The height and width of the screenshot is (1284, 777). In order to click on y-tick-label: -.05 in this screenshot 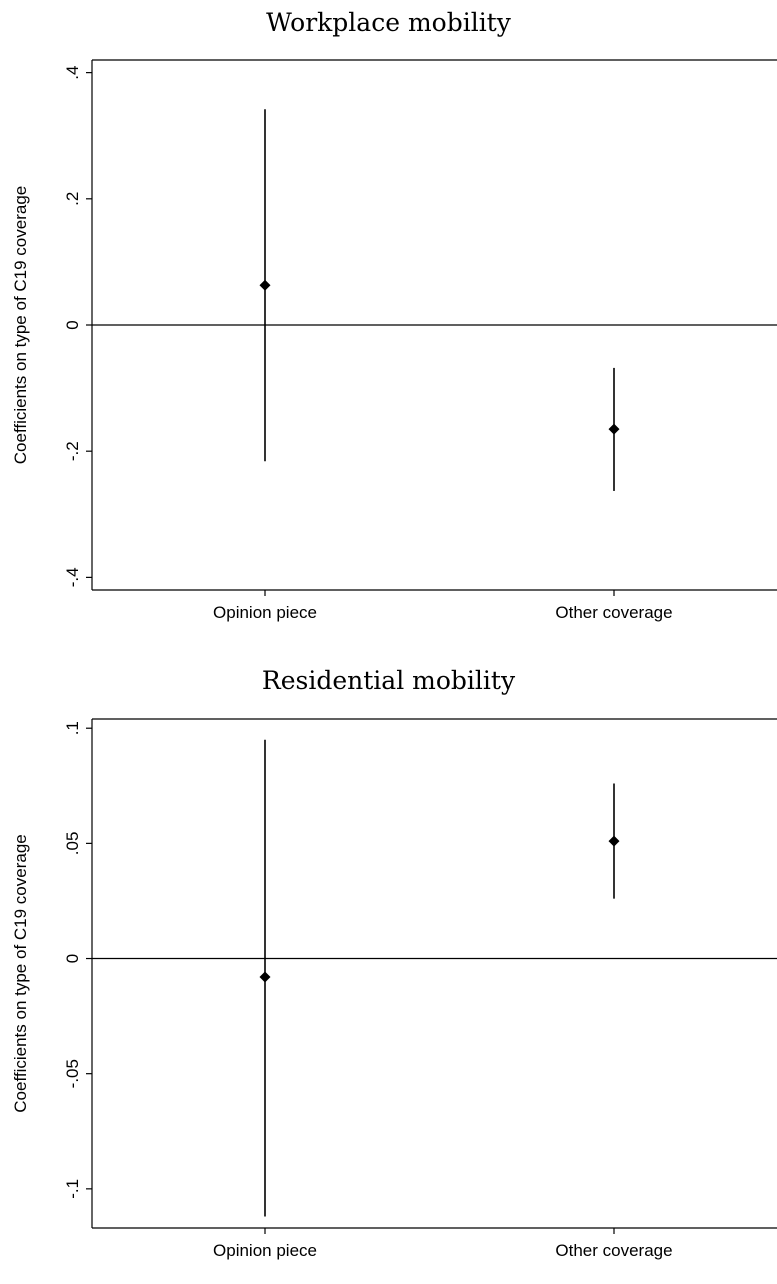, I will do `click(72, 1073)`.